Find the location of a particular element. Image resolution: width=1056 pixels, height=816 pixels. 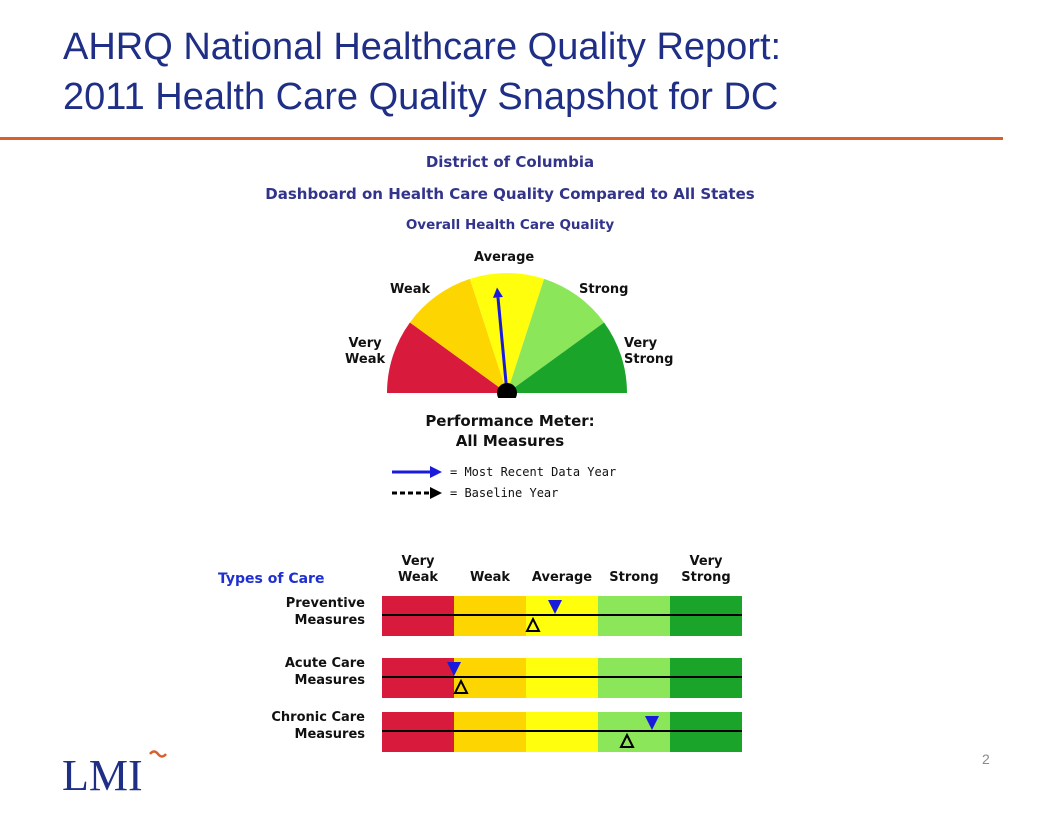

lmi-logo-text: LMI is located at coordinates (102, 774).